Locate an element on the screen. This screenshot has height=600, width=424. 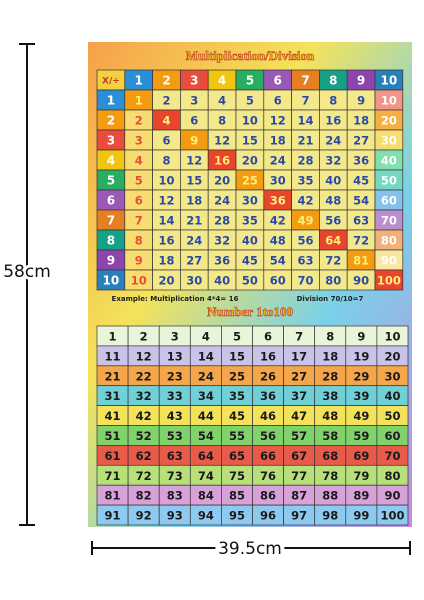
cell-text: 84 is located at coordinates (206, 496).